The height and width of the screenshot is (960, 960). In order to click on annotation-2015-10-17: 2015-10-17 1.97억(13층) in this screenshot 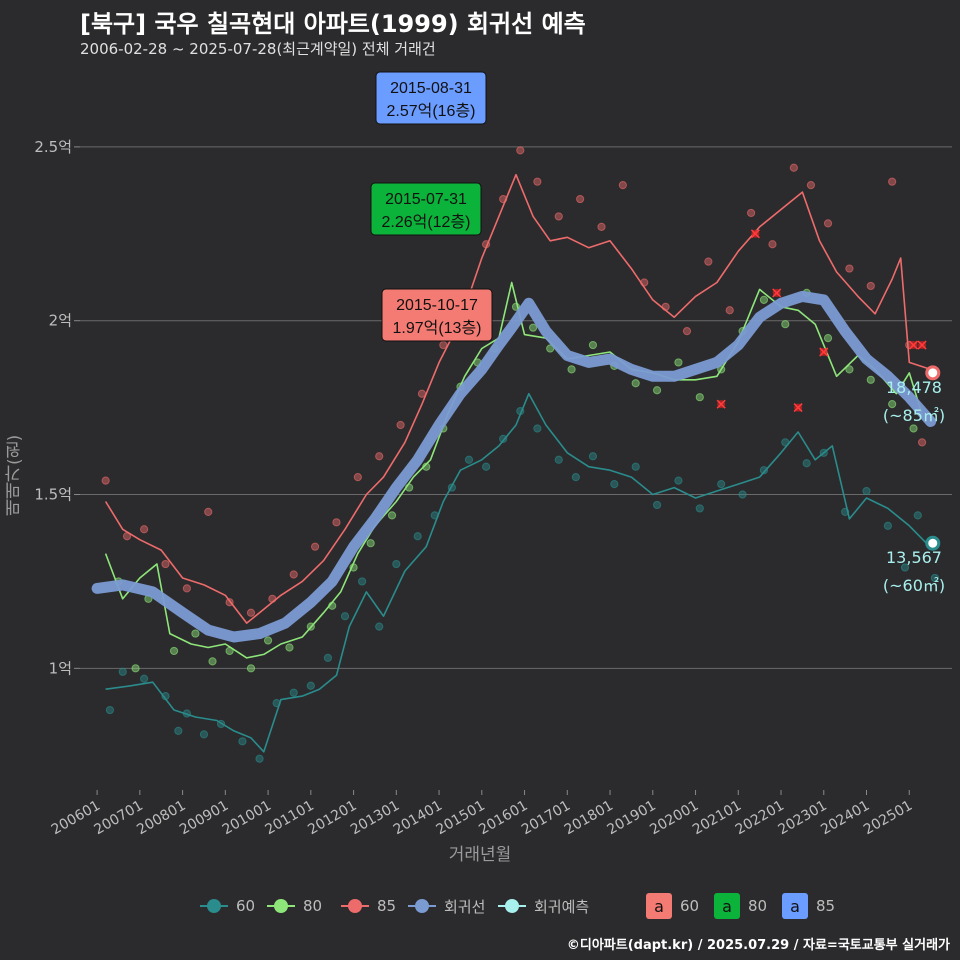, I will do `click(437, 315)`.